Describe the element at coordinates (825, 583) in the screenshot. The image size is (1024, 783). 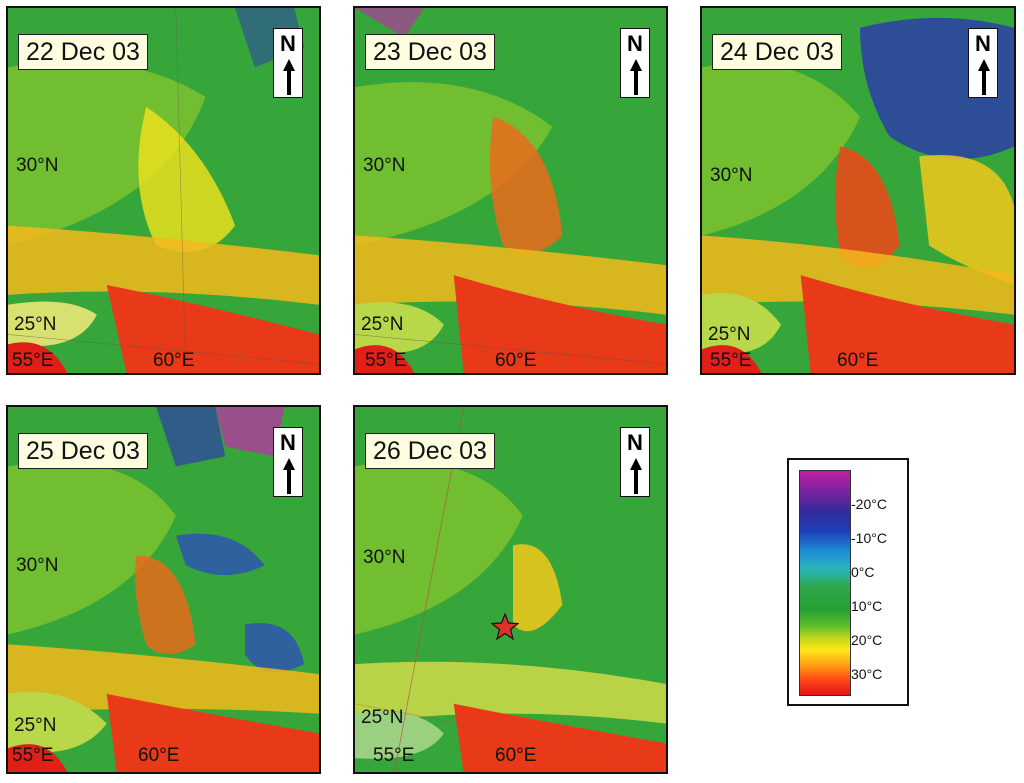
I see `color-scale-bar` at that location.